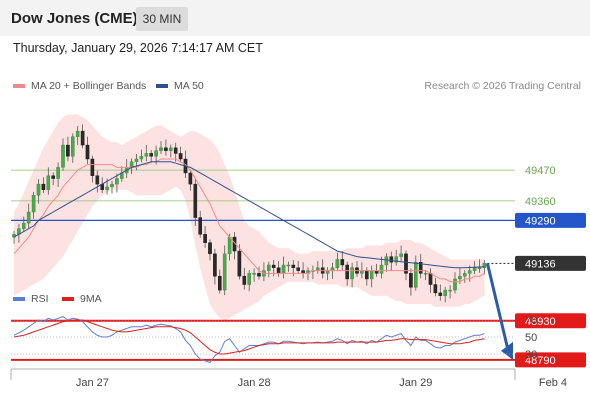 This screenshot has width=590, height=400. I want to click on rsi-line, so click(249, 340).